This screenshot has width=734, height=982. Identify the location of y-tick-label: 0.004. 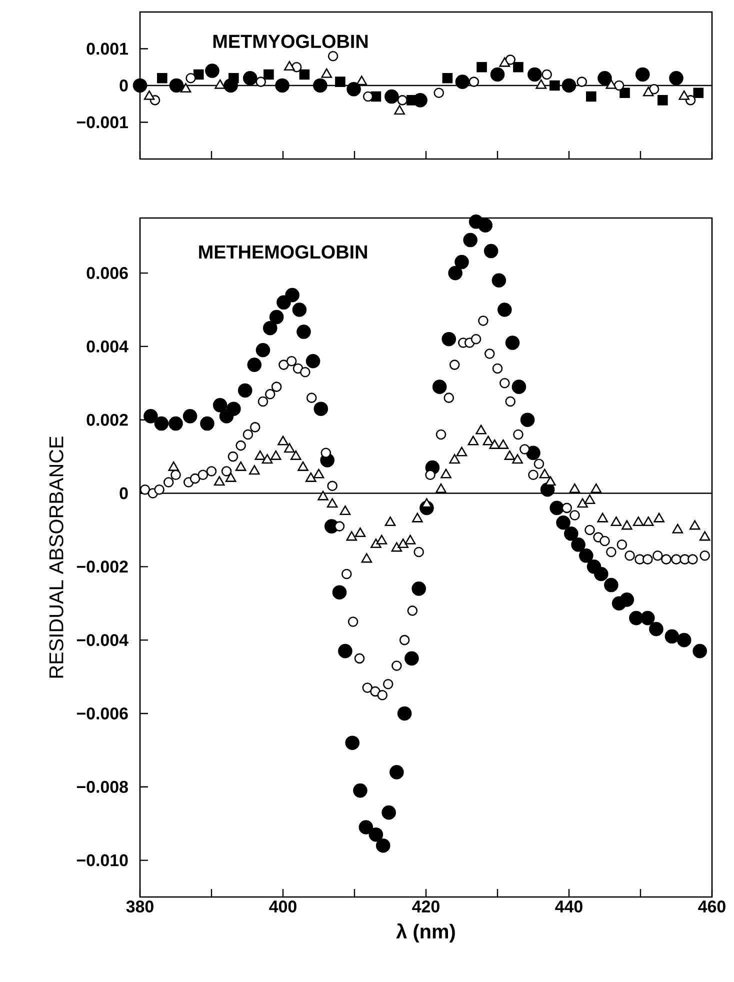
(107, 346).